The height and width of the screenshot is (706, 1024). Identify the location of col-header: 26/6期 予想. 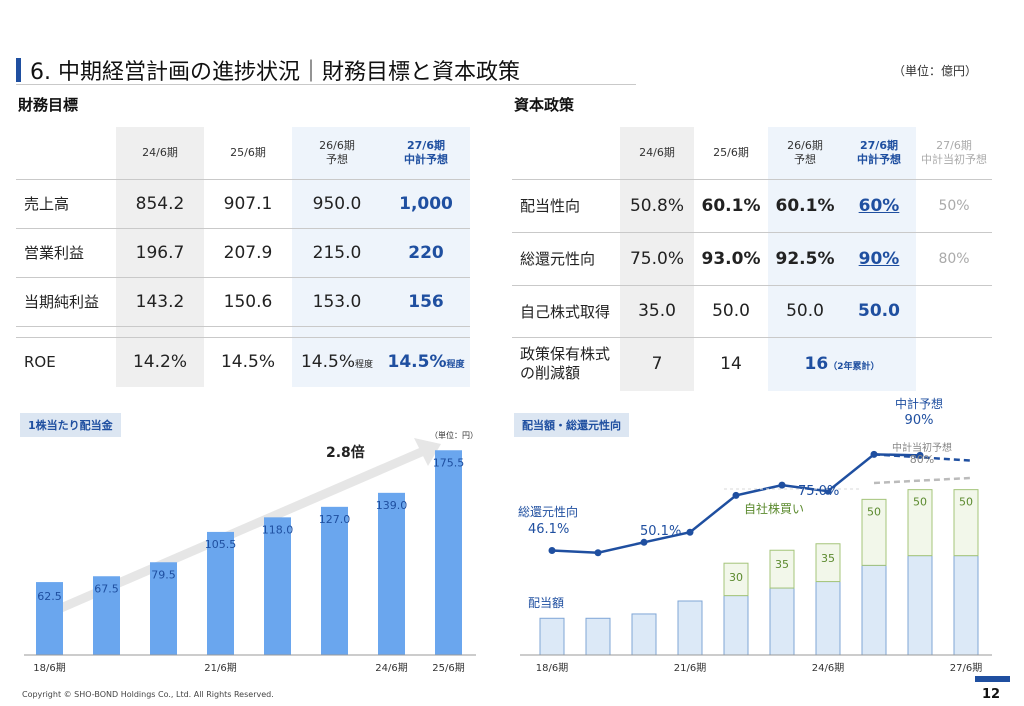
(805, 153).